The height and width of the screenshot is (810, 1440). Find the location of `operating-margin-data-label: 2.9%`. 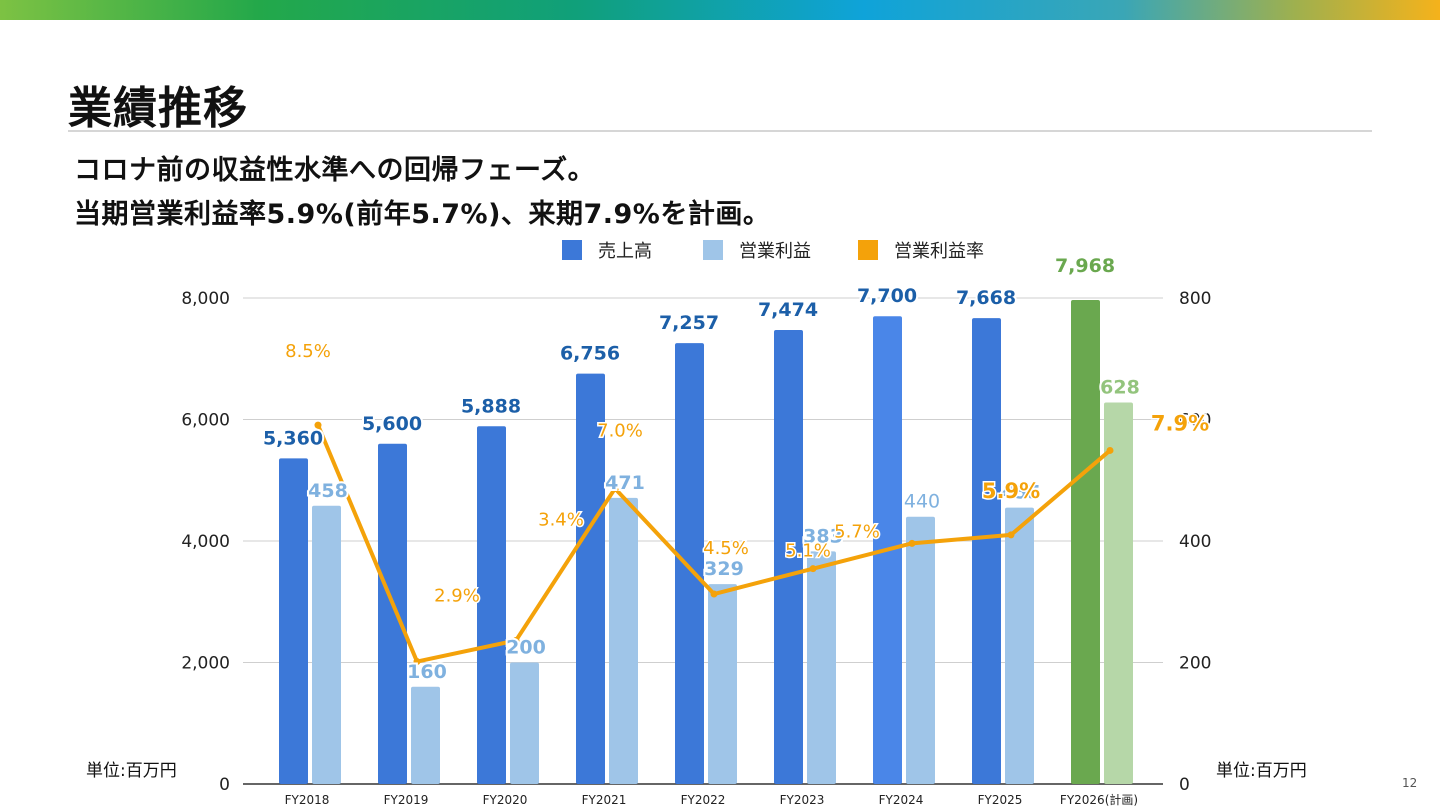

operating-margin-data-label: 2.9% is located at coordinates (457, 596).